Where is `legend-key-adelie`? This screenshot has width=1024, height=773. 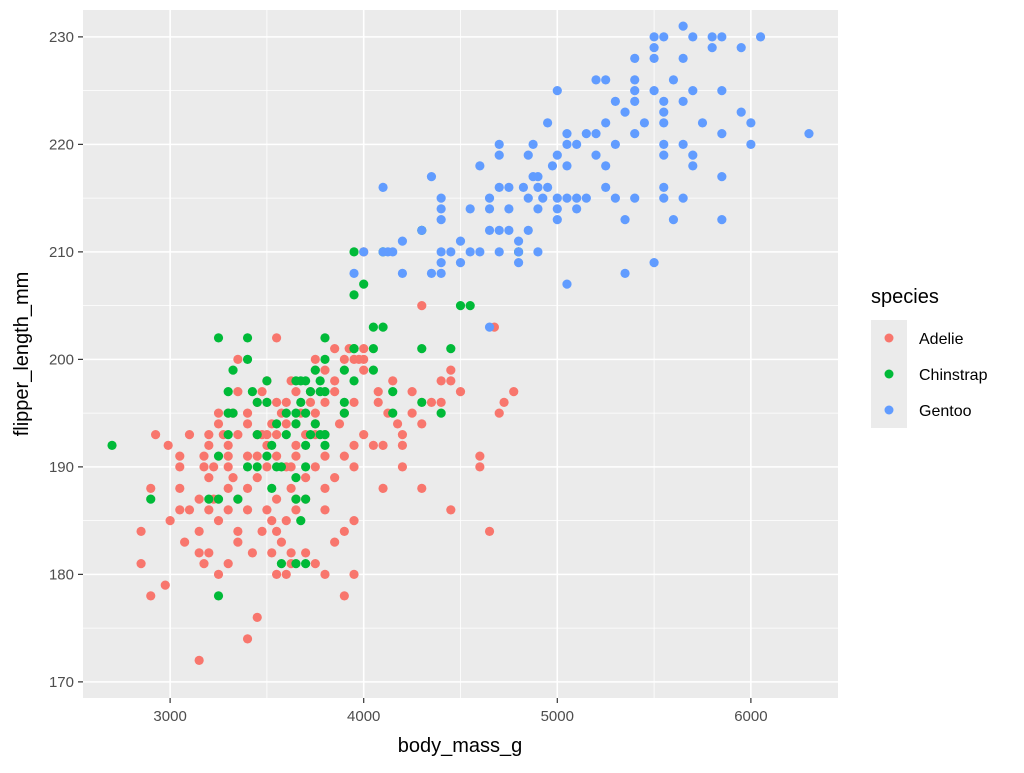
legend-key-adelie is located at coordinates (889, 338).